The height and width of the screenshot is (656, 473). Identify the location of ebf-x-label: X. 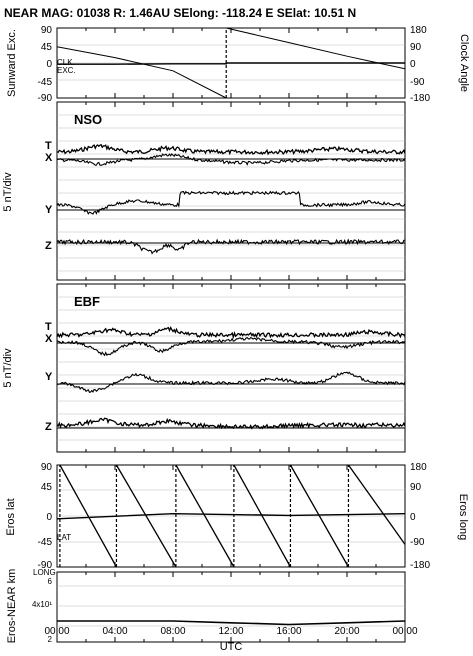
(49, 339).